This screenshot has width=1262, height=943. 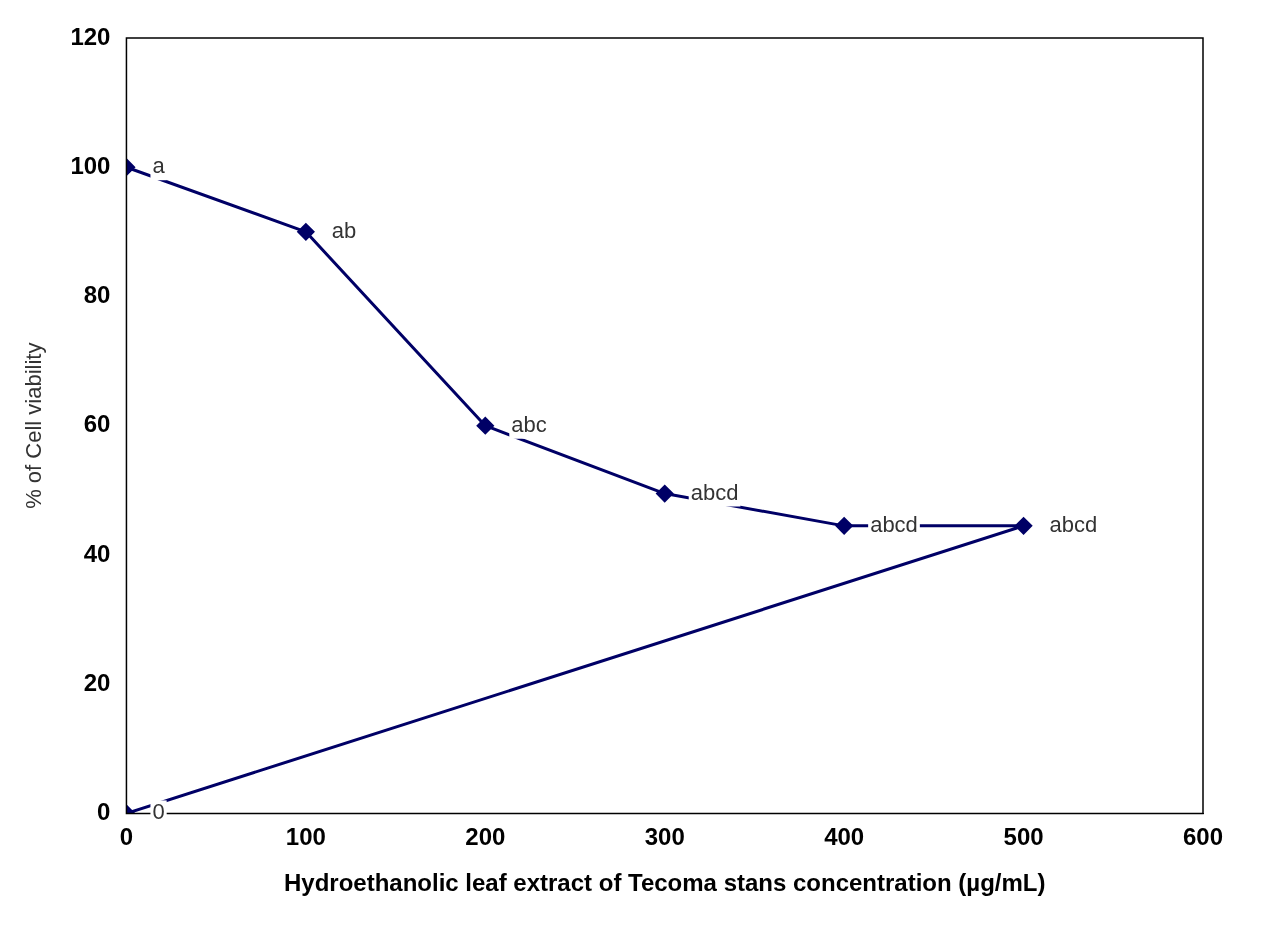 I want to click on x-tick-label: 400, so click(x=844, y=837).